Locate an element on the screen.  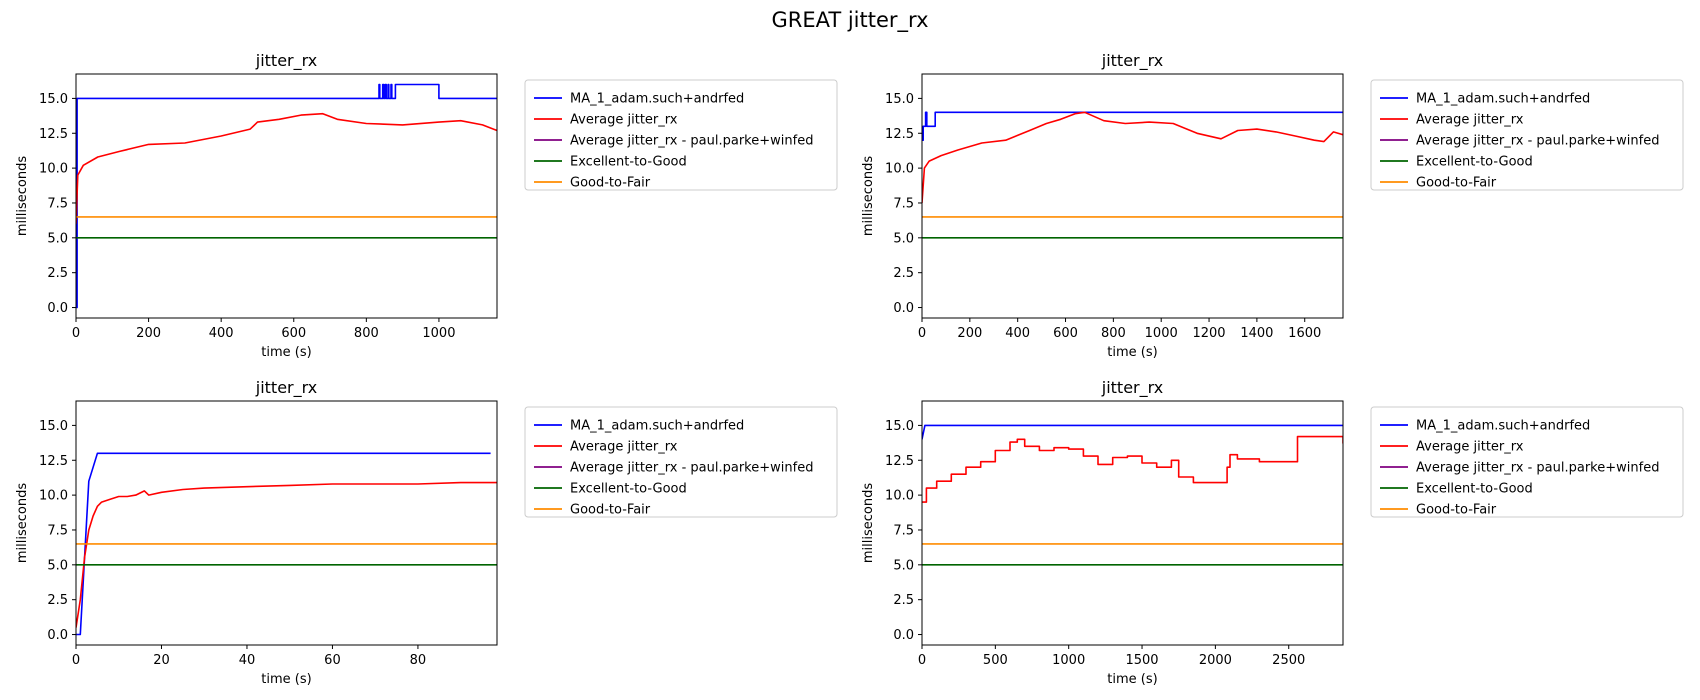
x-tick-label: 1500 is located at coordinates (1141, 660).